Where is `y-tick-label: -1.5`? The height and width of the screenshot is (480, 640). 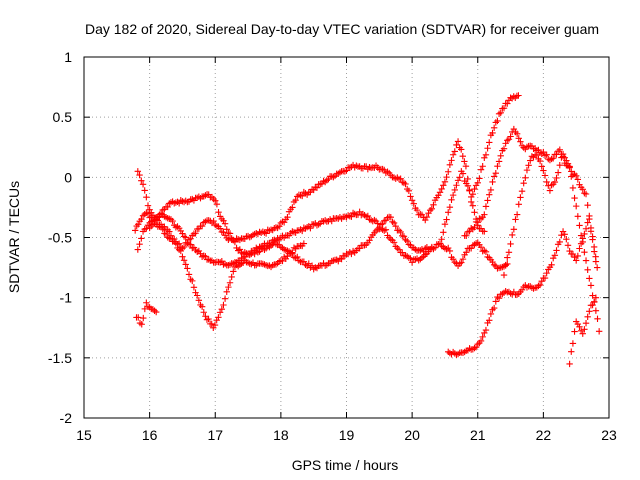 y-tick-label: -1.5 is located at coordinates (60, 358).